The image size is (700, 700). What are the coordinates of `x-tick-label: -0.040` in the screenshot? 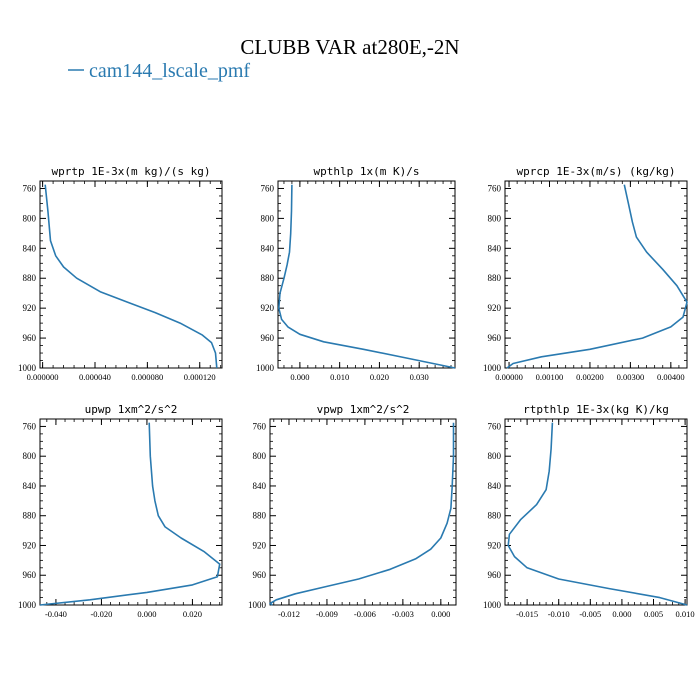 It's located at (56, 614).